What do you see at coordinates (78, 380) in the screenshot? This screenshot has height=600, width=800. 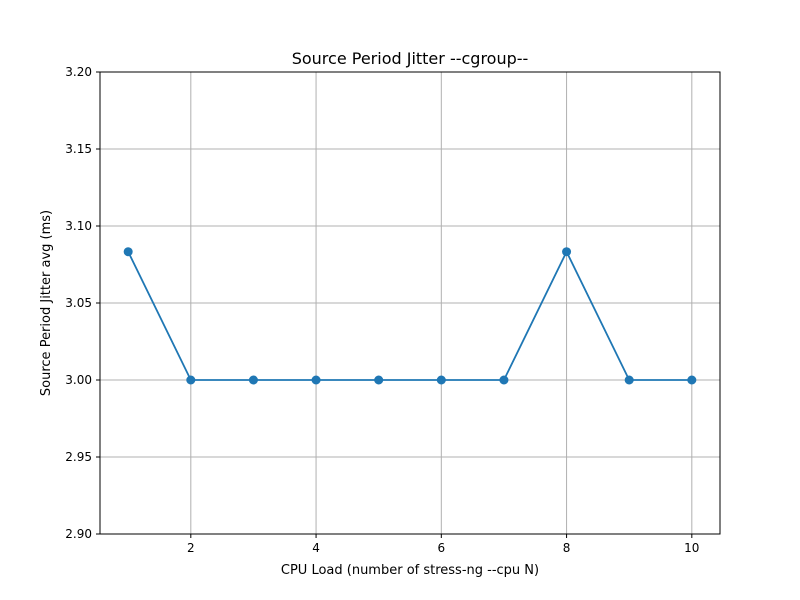 I see `y-tick-label: 3.00` at bounding box center [78, 380].